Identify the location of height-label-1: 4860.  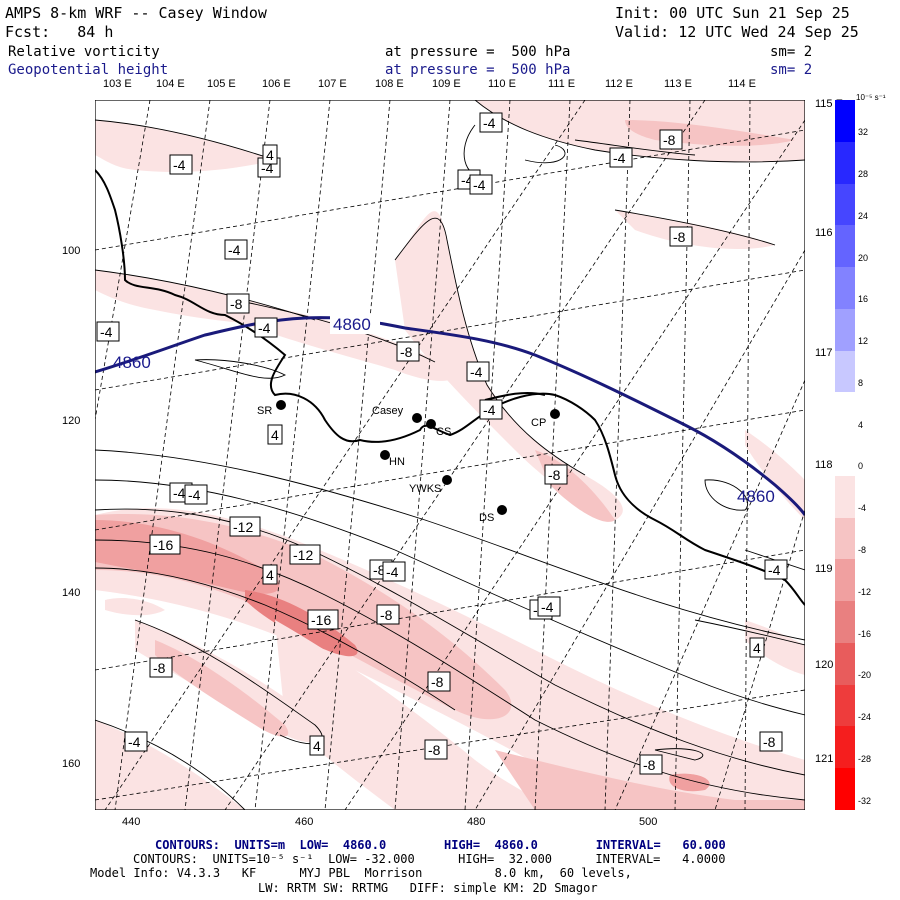
(132, 362).